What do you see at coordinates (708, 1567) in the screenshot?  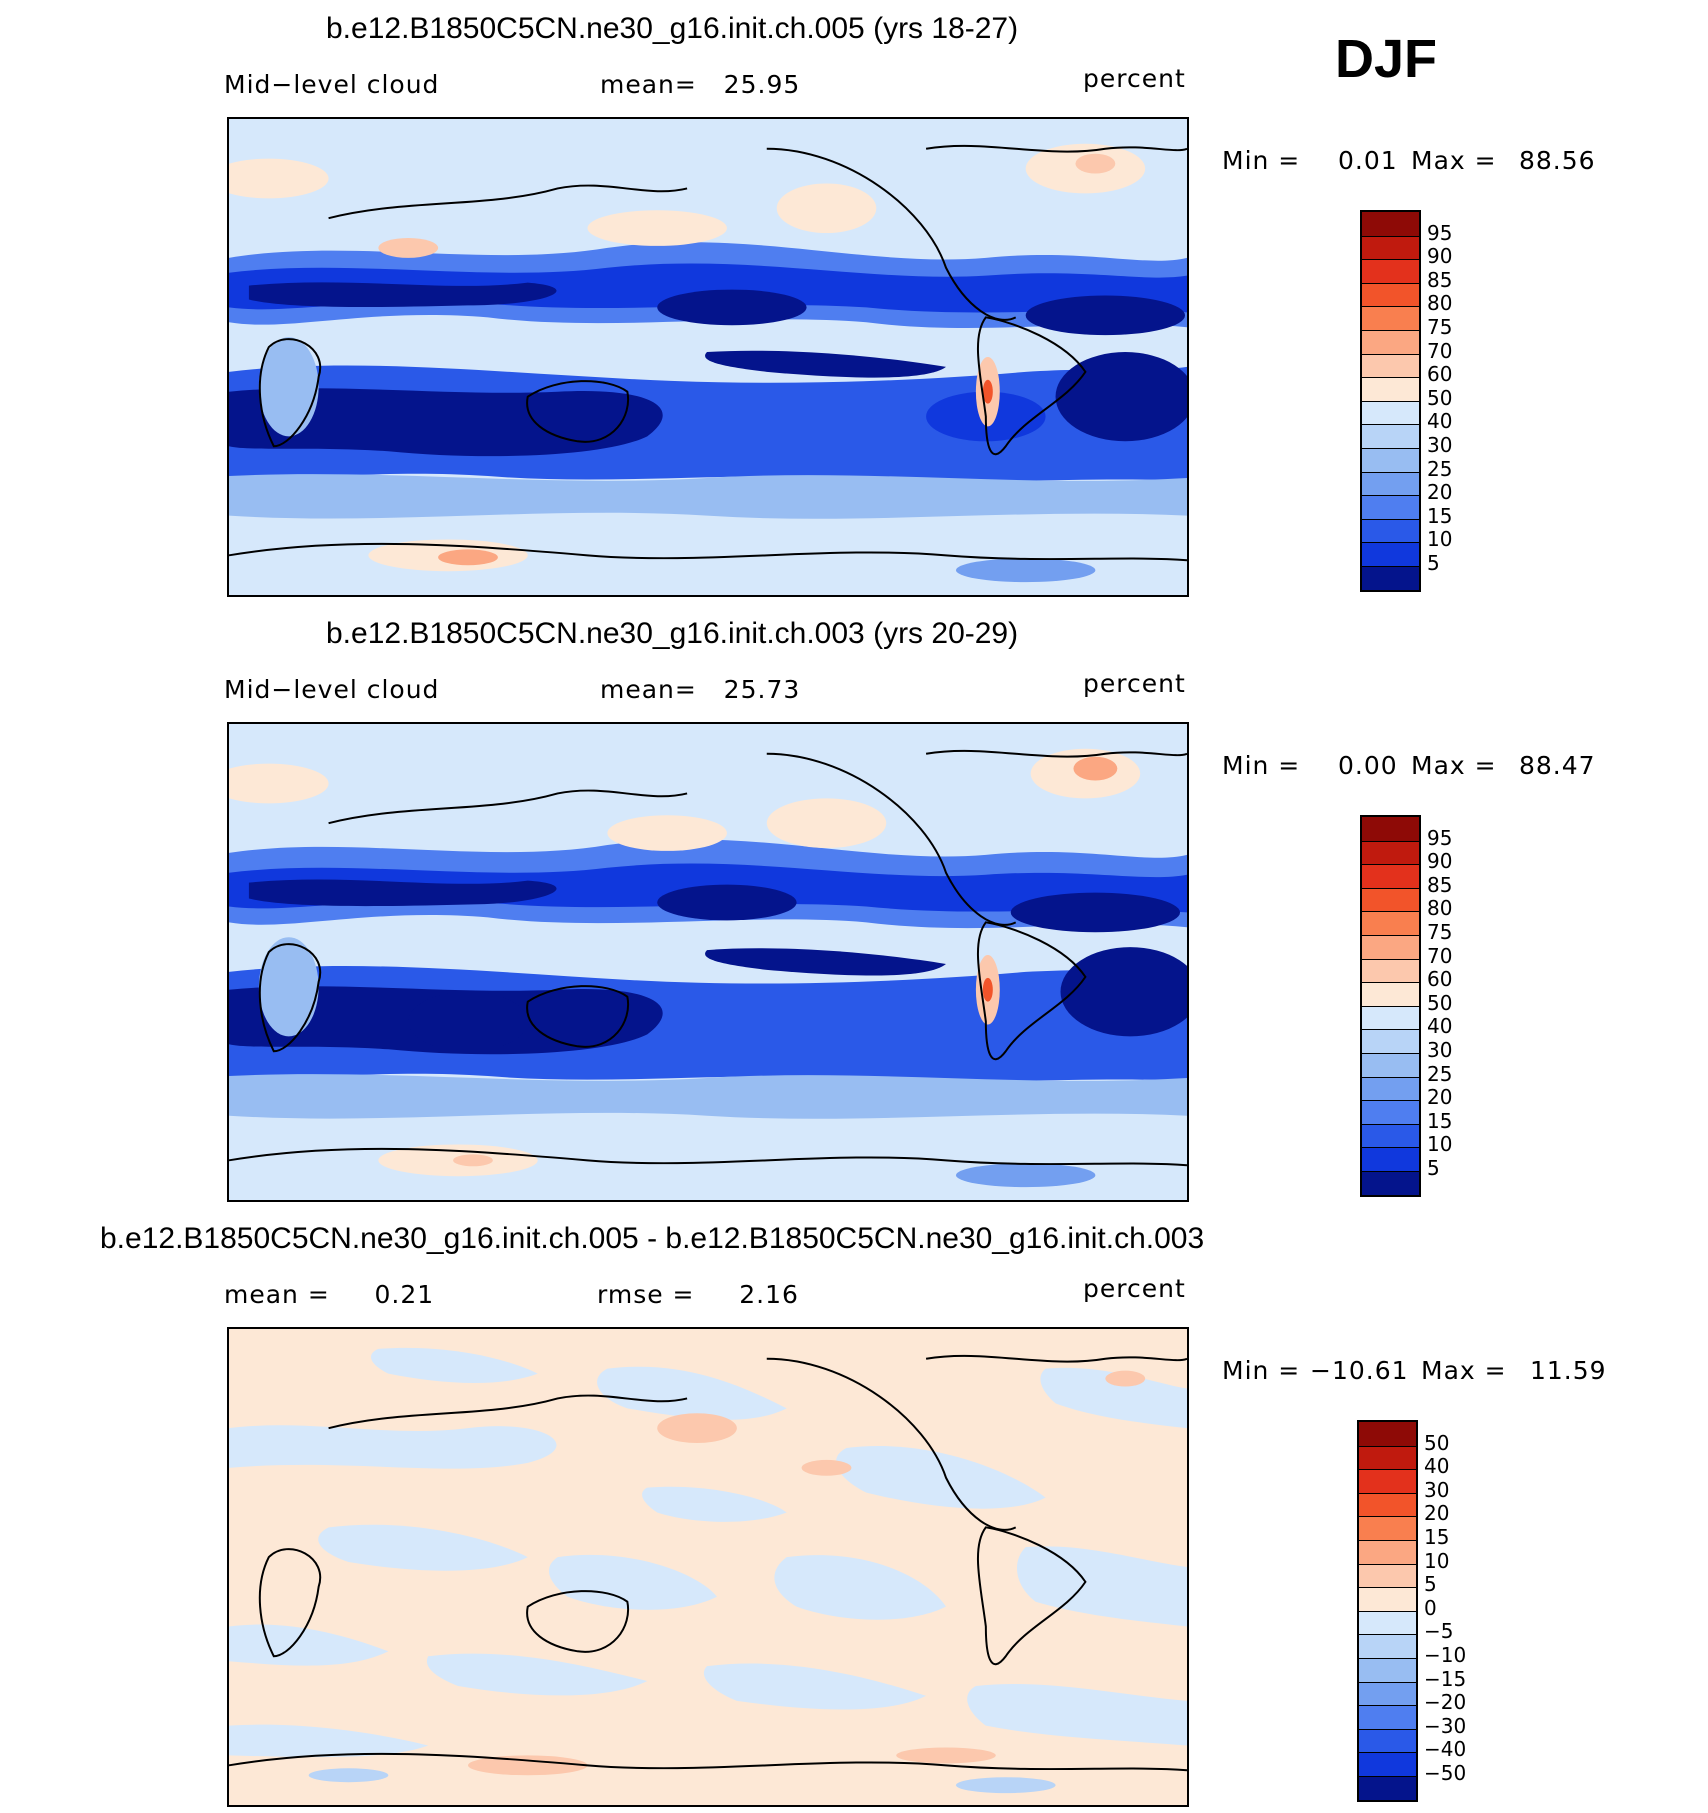 I see `panel-3-contour-field` at bounding box center [708, 1567].